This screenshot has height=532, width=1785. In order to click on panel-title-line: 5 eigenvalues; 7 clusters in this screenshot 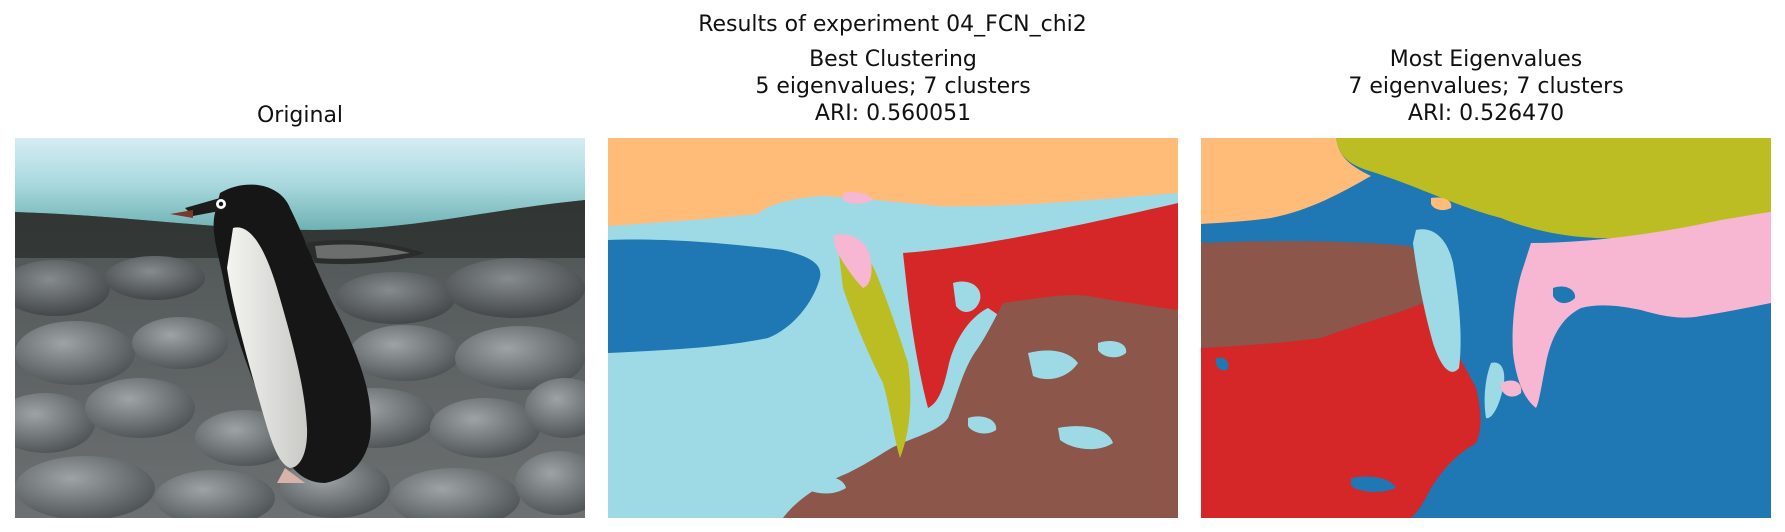, I will do `click(893, 86)`.